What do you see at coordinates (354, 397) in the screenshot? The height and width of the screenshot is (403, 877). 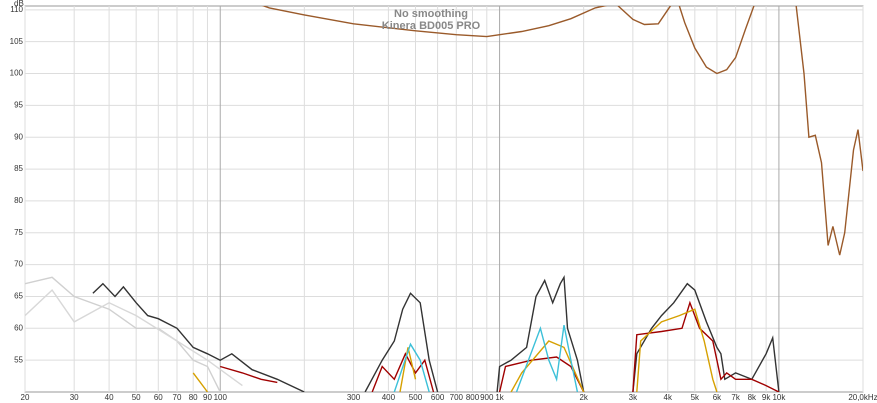 I see `x-tick-label: 300` at bounding box center [354, 397].